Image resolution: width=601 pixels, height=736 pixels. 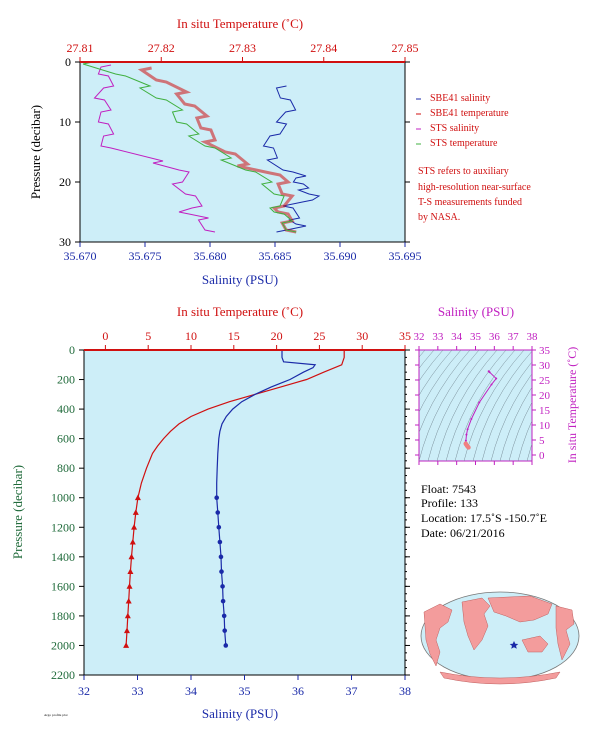 I want to click on bottom-sal-tick-label: 34, so click(x=191, y=691).